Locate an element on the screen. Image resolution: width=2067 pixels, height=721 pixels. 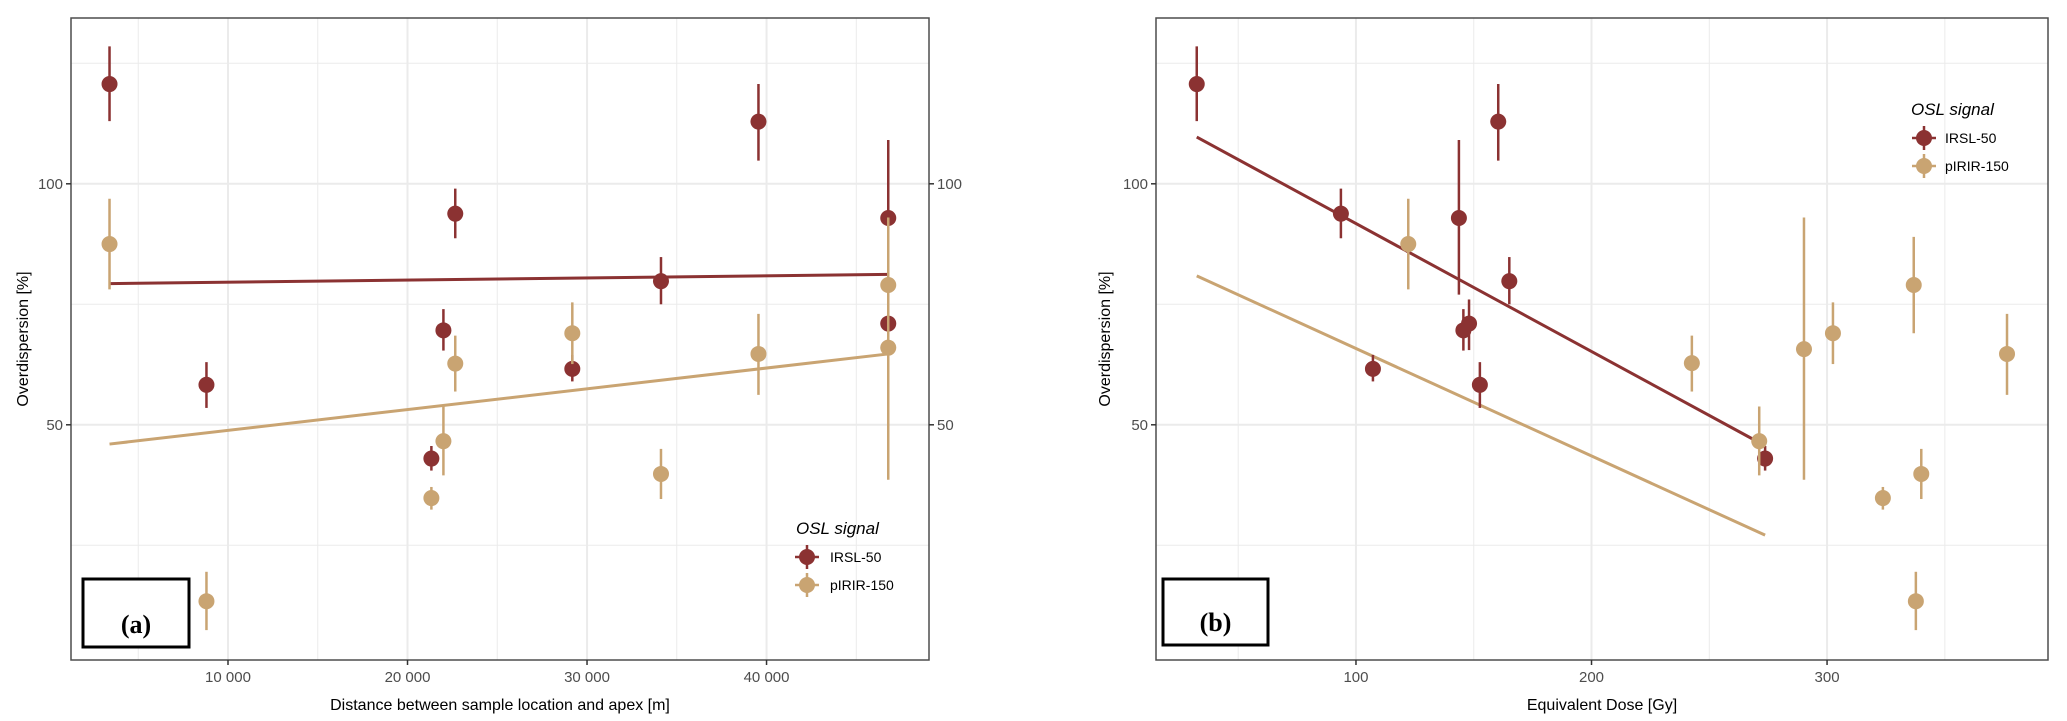
secondary-y-tick-label: 50 is located at coordinates (945, 425).